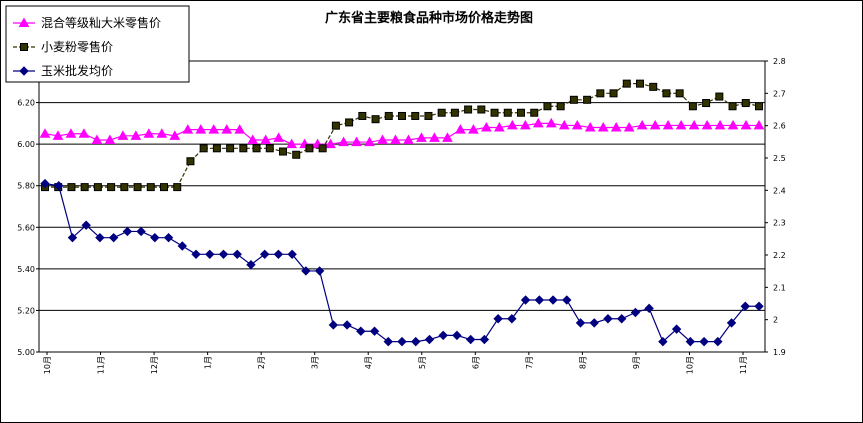 The height and width of the screenshot is (423, 863). What do you see at coordinates (77, 46) in the screenshot?
I see `legend-label: 小麦粉零售价` at bounding box center [77, 46].